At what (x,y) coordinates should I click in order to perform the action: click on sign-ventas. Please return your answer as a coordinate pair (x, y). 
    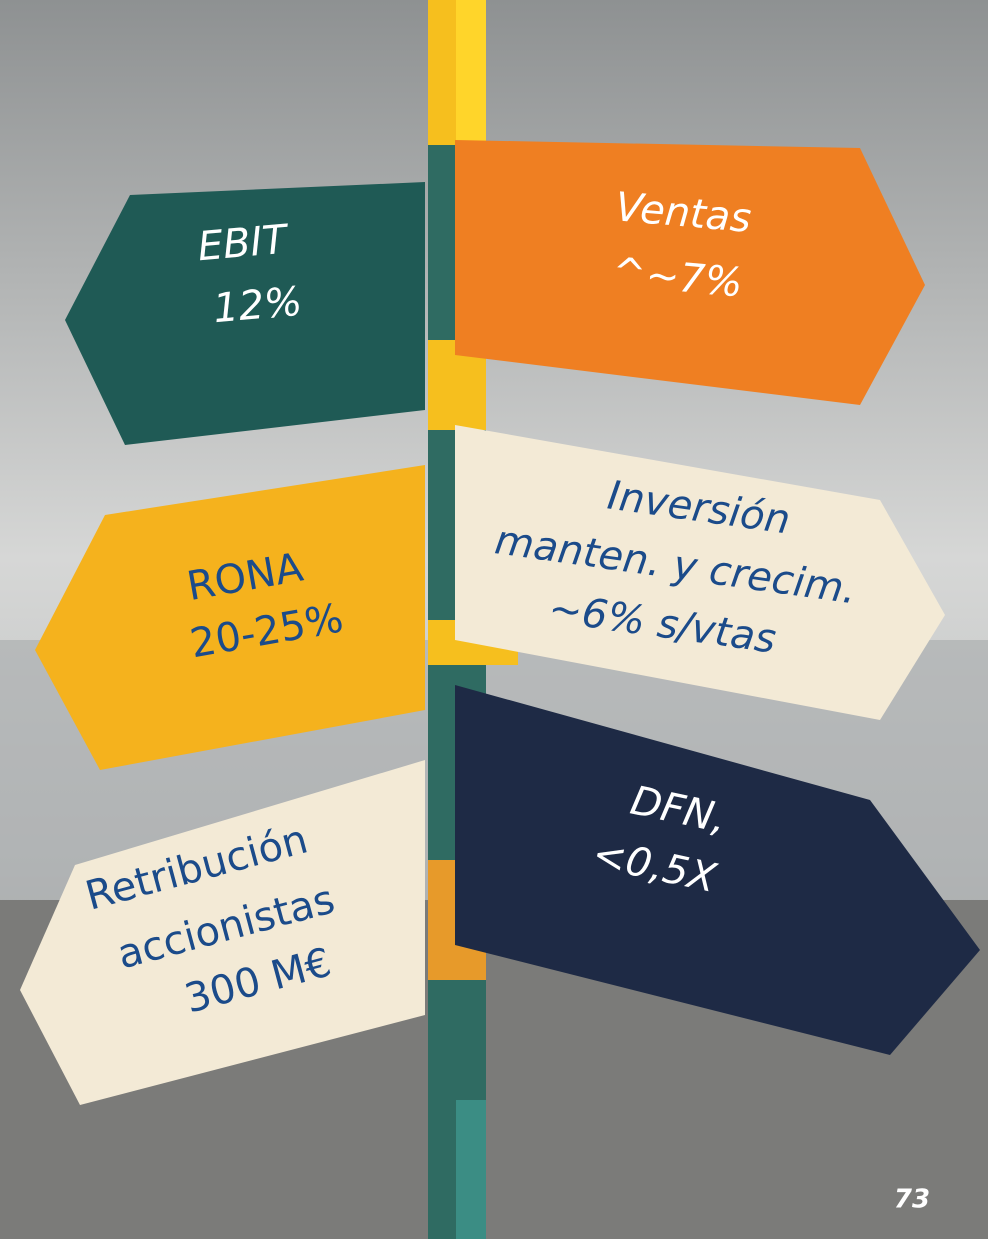
    Looking at the image, I should click on (690, 272).